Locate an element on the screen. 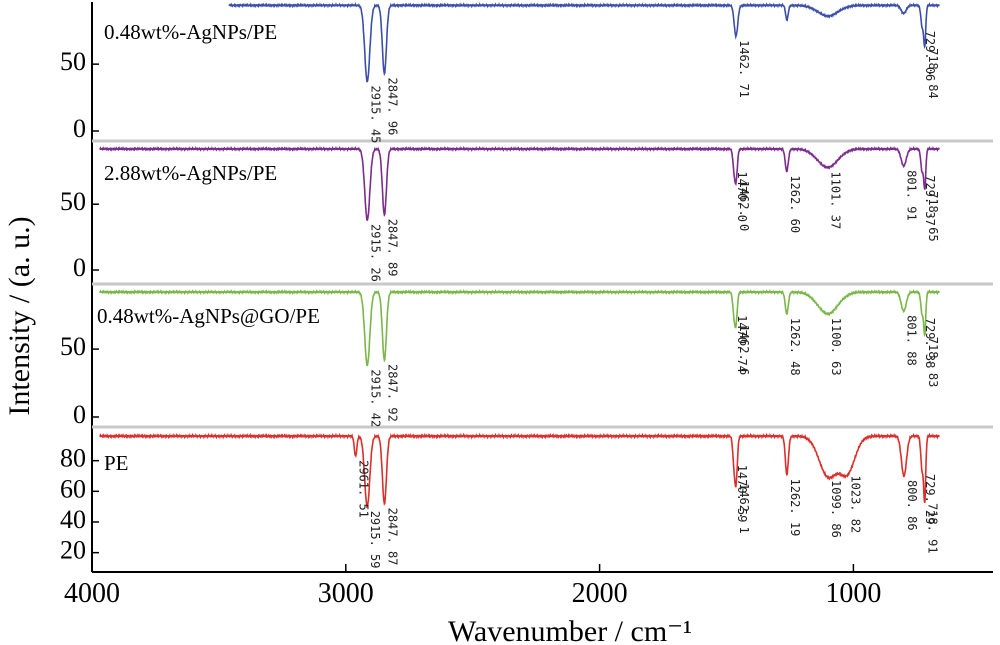  peak-label: 1470. 0 is located at coordinates (742, 196).